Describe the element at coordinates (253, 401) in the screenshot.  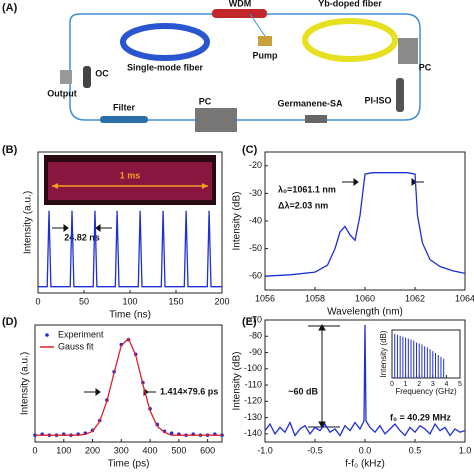
I see `y-tick-label: -120` at that location.